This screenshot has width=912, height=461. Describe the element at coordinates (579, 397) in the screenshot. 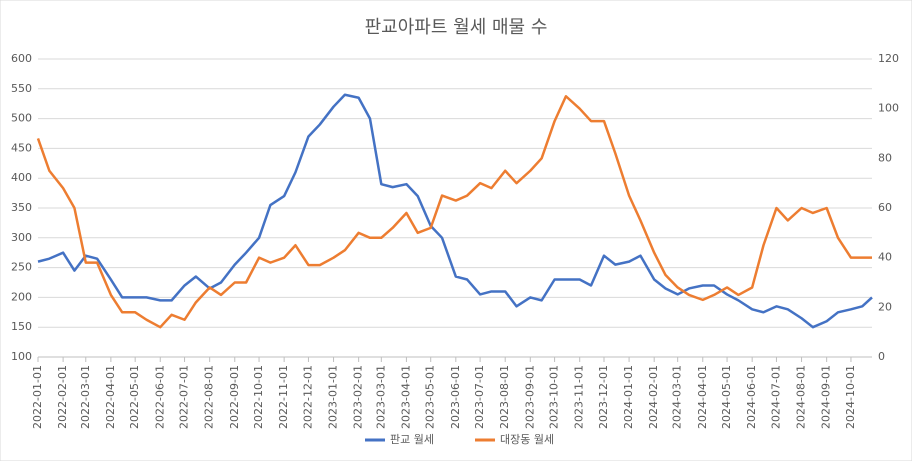

I see `x-tick-label: 2023-11-01` at that location.